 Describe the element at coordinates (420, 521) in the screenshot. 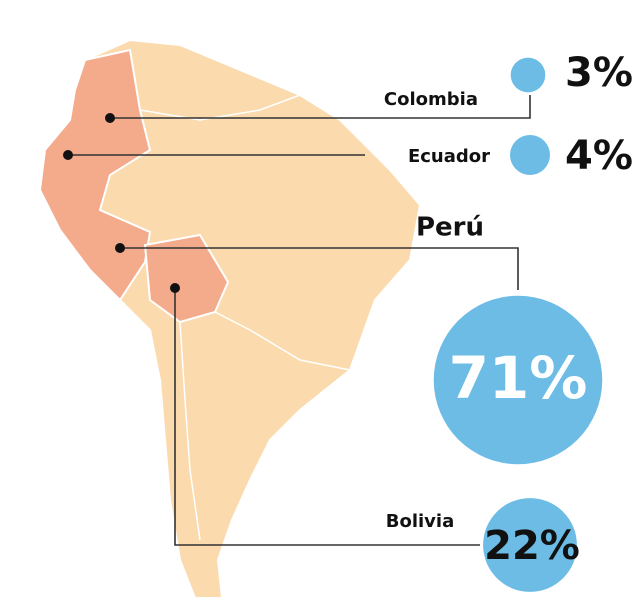

I see `region-label: Bolivia` at that location.